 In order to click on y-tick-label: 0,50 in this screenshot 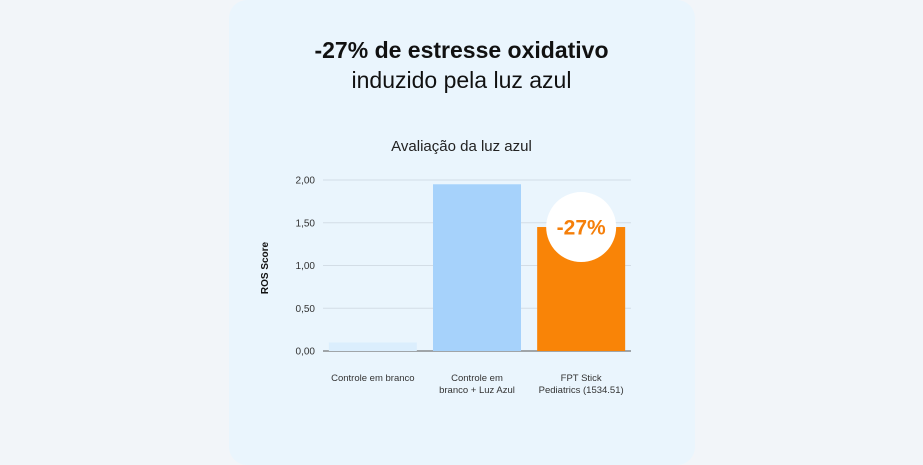, I will do `click(306, 309)`.